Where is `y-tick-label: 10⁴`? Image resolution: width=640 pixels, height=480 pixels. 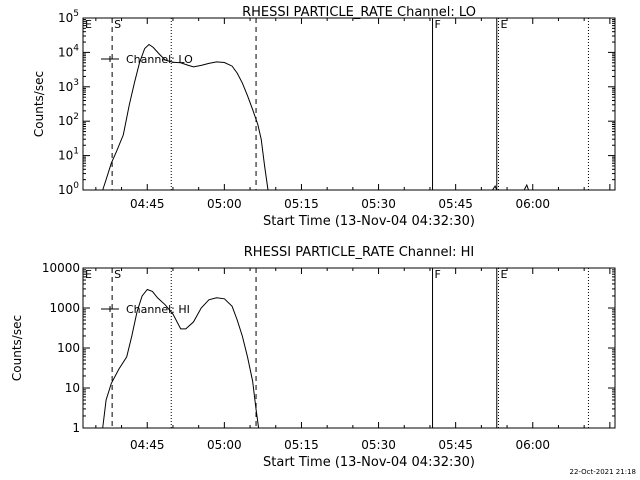
y-tick-label: 10⁴ is located at coordinates (68, 51).